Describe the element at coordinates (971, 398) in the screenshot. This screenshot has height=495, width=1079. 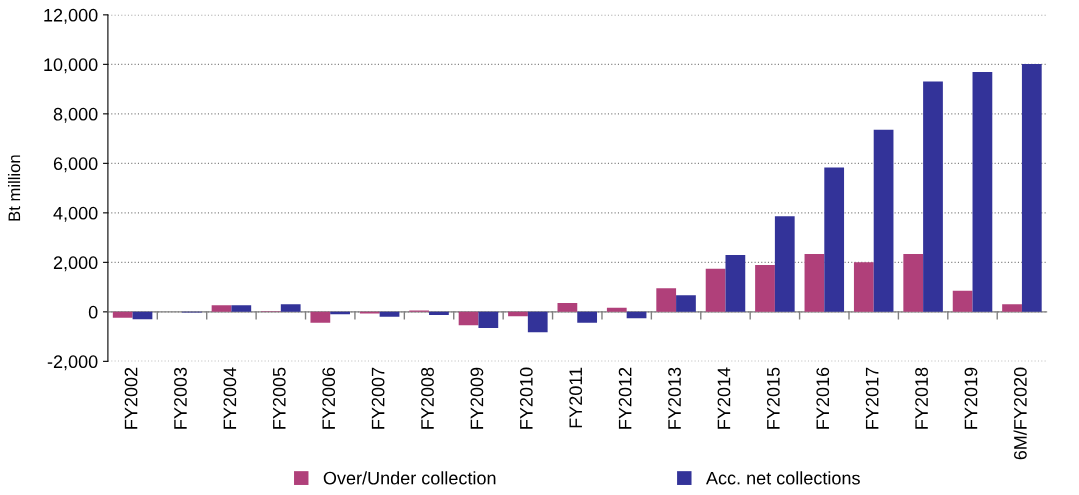
I see `x-tick-label: FY2019` at that location.